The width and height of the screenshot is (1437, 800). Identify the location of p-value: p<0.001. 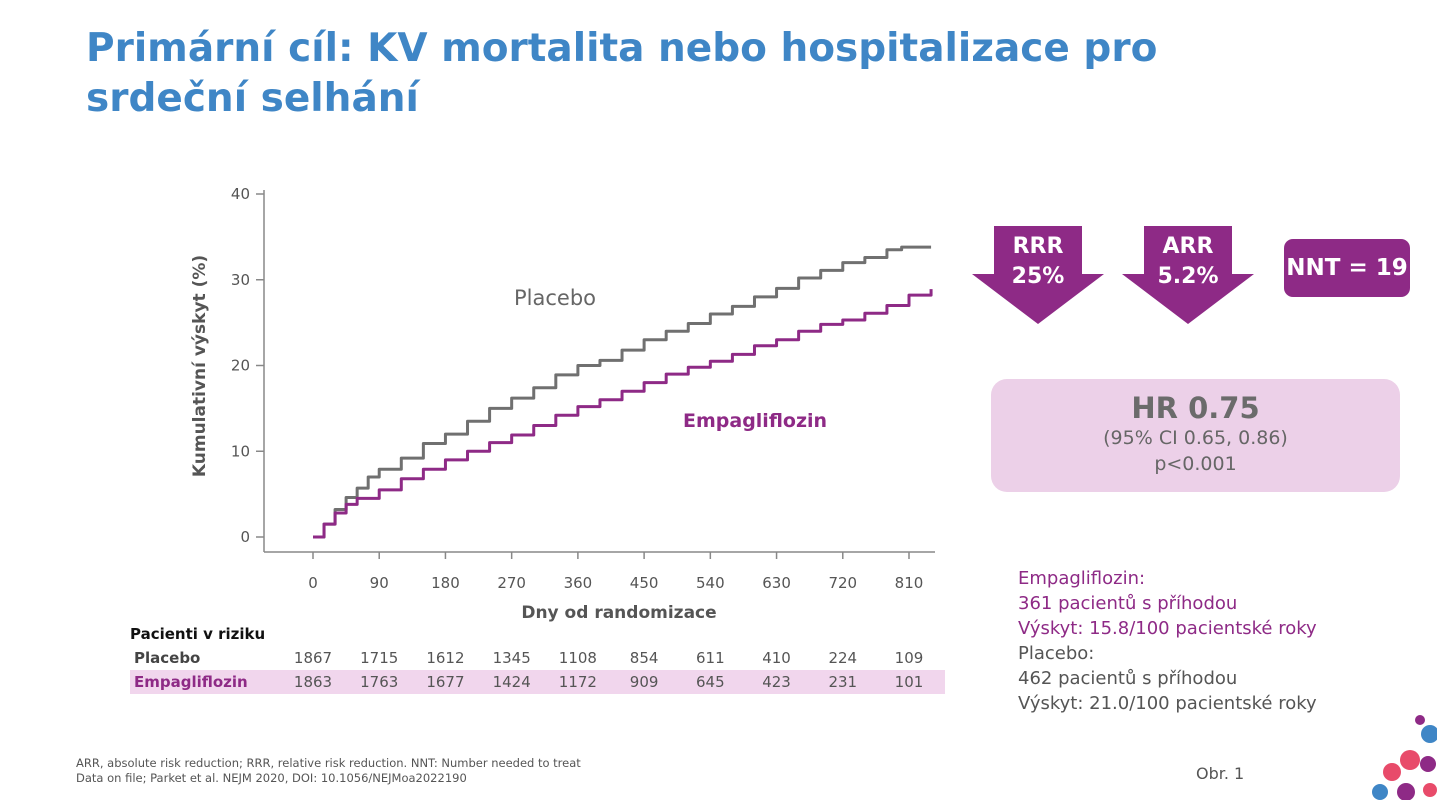
(1195, 464).